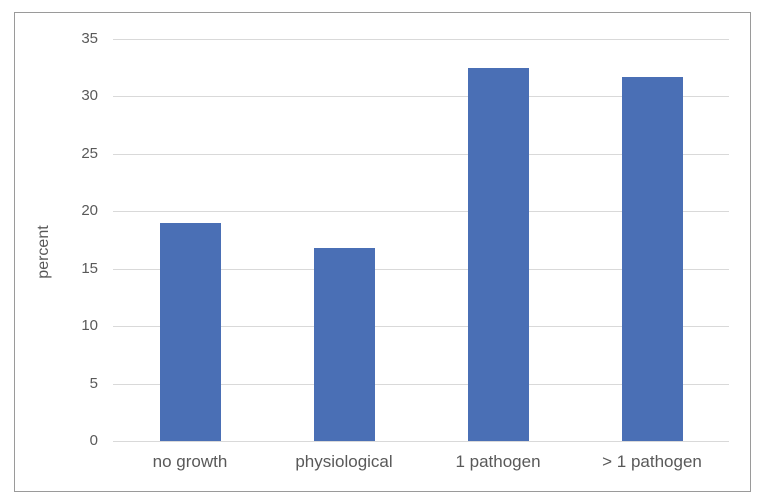  What do you see at coordinates (344, 461) in the screenshot?
I see `x-tick-label: physiological` at bounding box center [344, 461].